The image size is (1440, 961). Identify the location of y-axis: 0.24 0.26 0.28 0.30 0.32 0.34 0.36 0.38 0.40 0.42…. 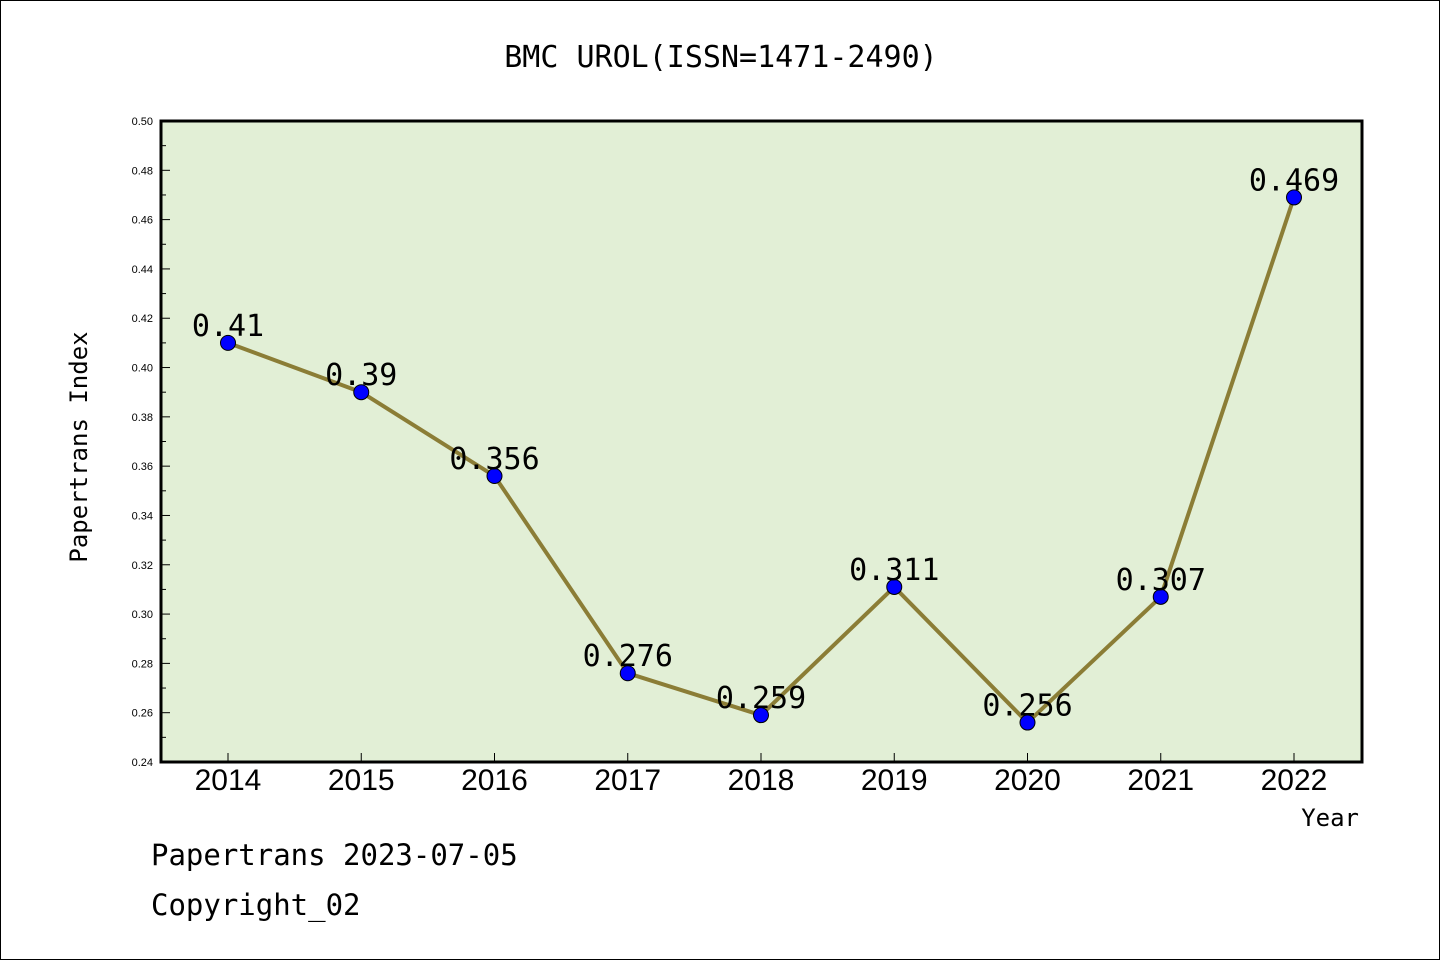
(151, 442).